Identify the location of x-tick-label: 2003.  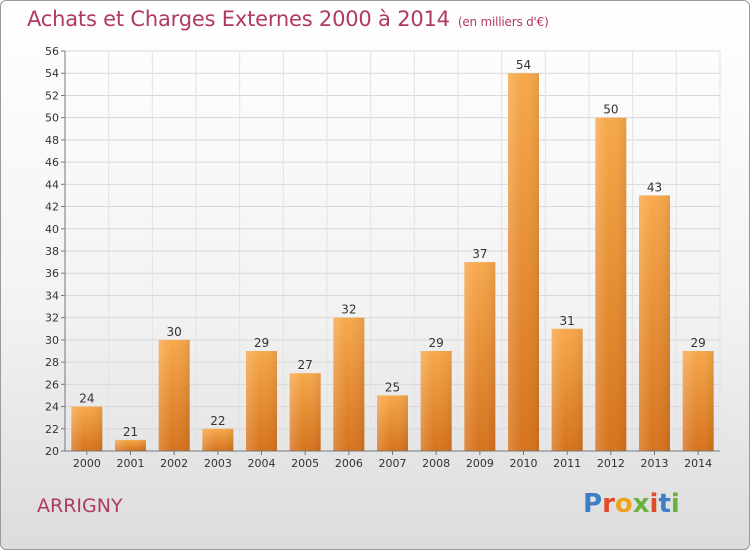
(218, 463).